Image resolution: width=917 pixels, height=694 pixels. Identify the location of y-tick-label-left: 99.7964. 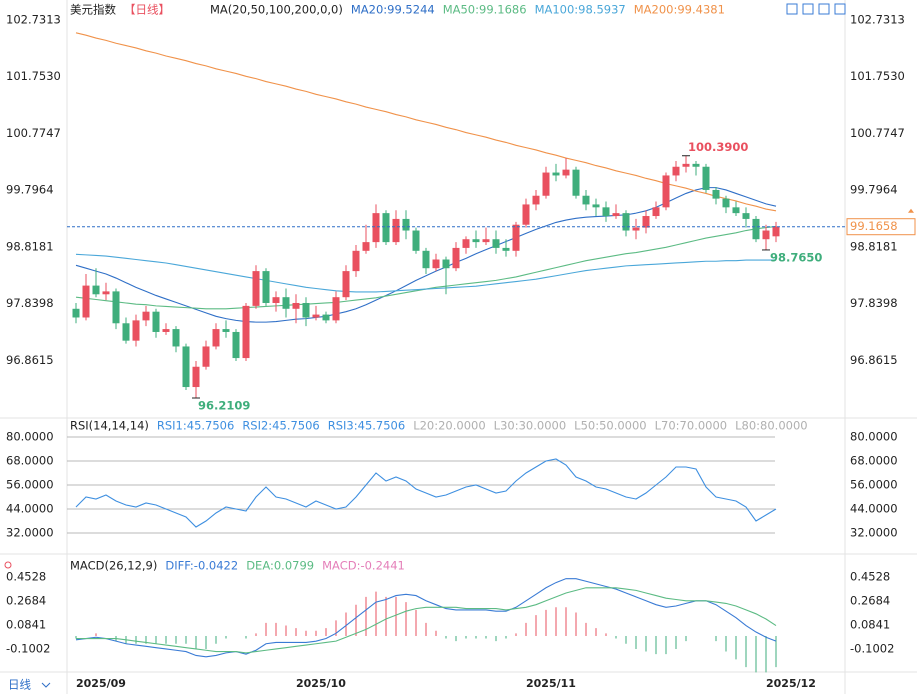
(30, 190).